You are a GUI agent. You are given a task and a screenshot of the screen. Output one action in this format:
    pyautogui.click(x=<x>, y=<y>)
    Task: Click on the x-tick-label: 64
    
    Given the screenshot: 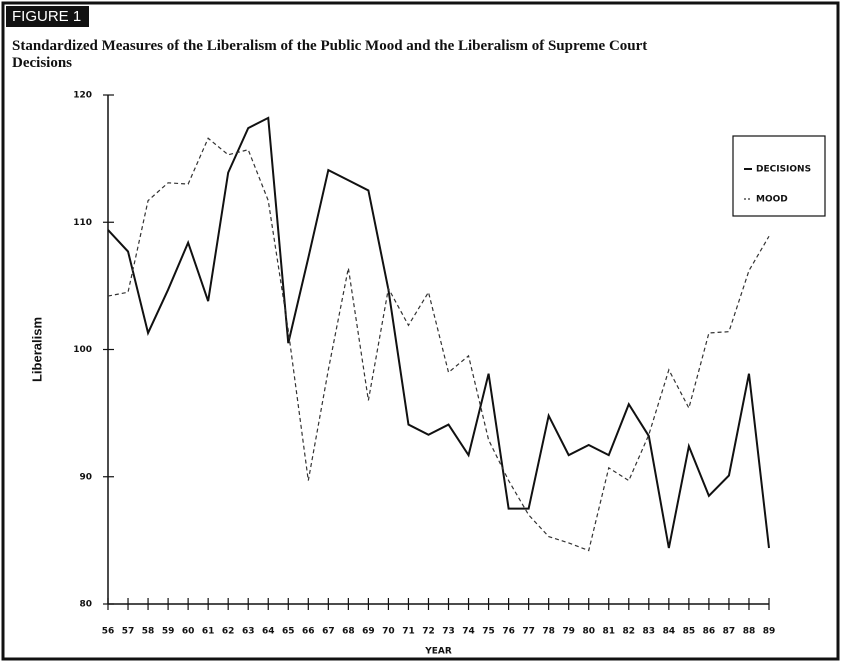 What is the action you would take?
    pyautogui.click(x=268, y=632)
    